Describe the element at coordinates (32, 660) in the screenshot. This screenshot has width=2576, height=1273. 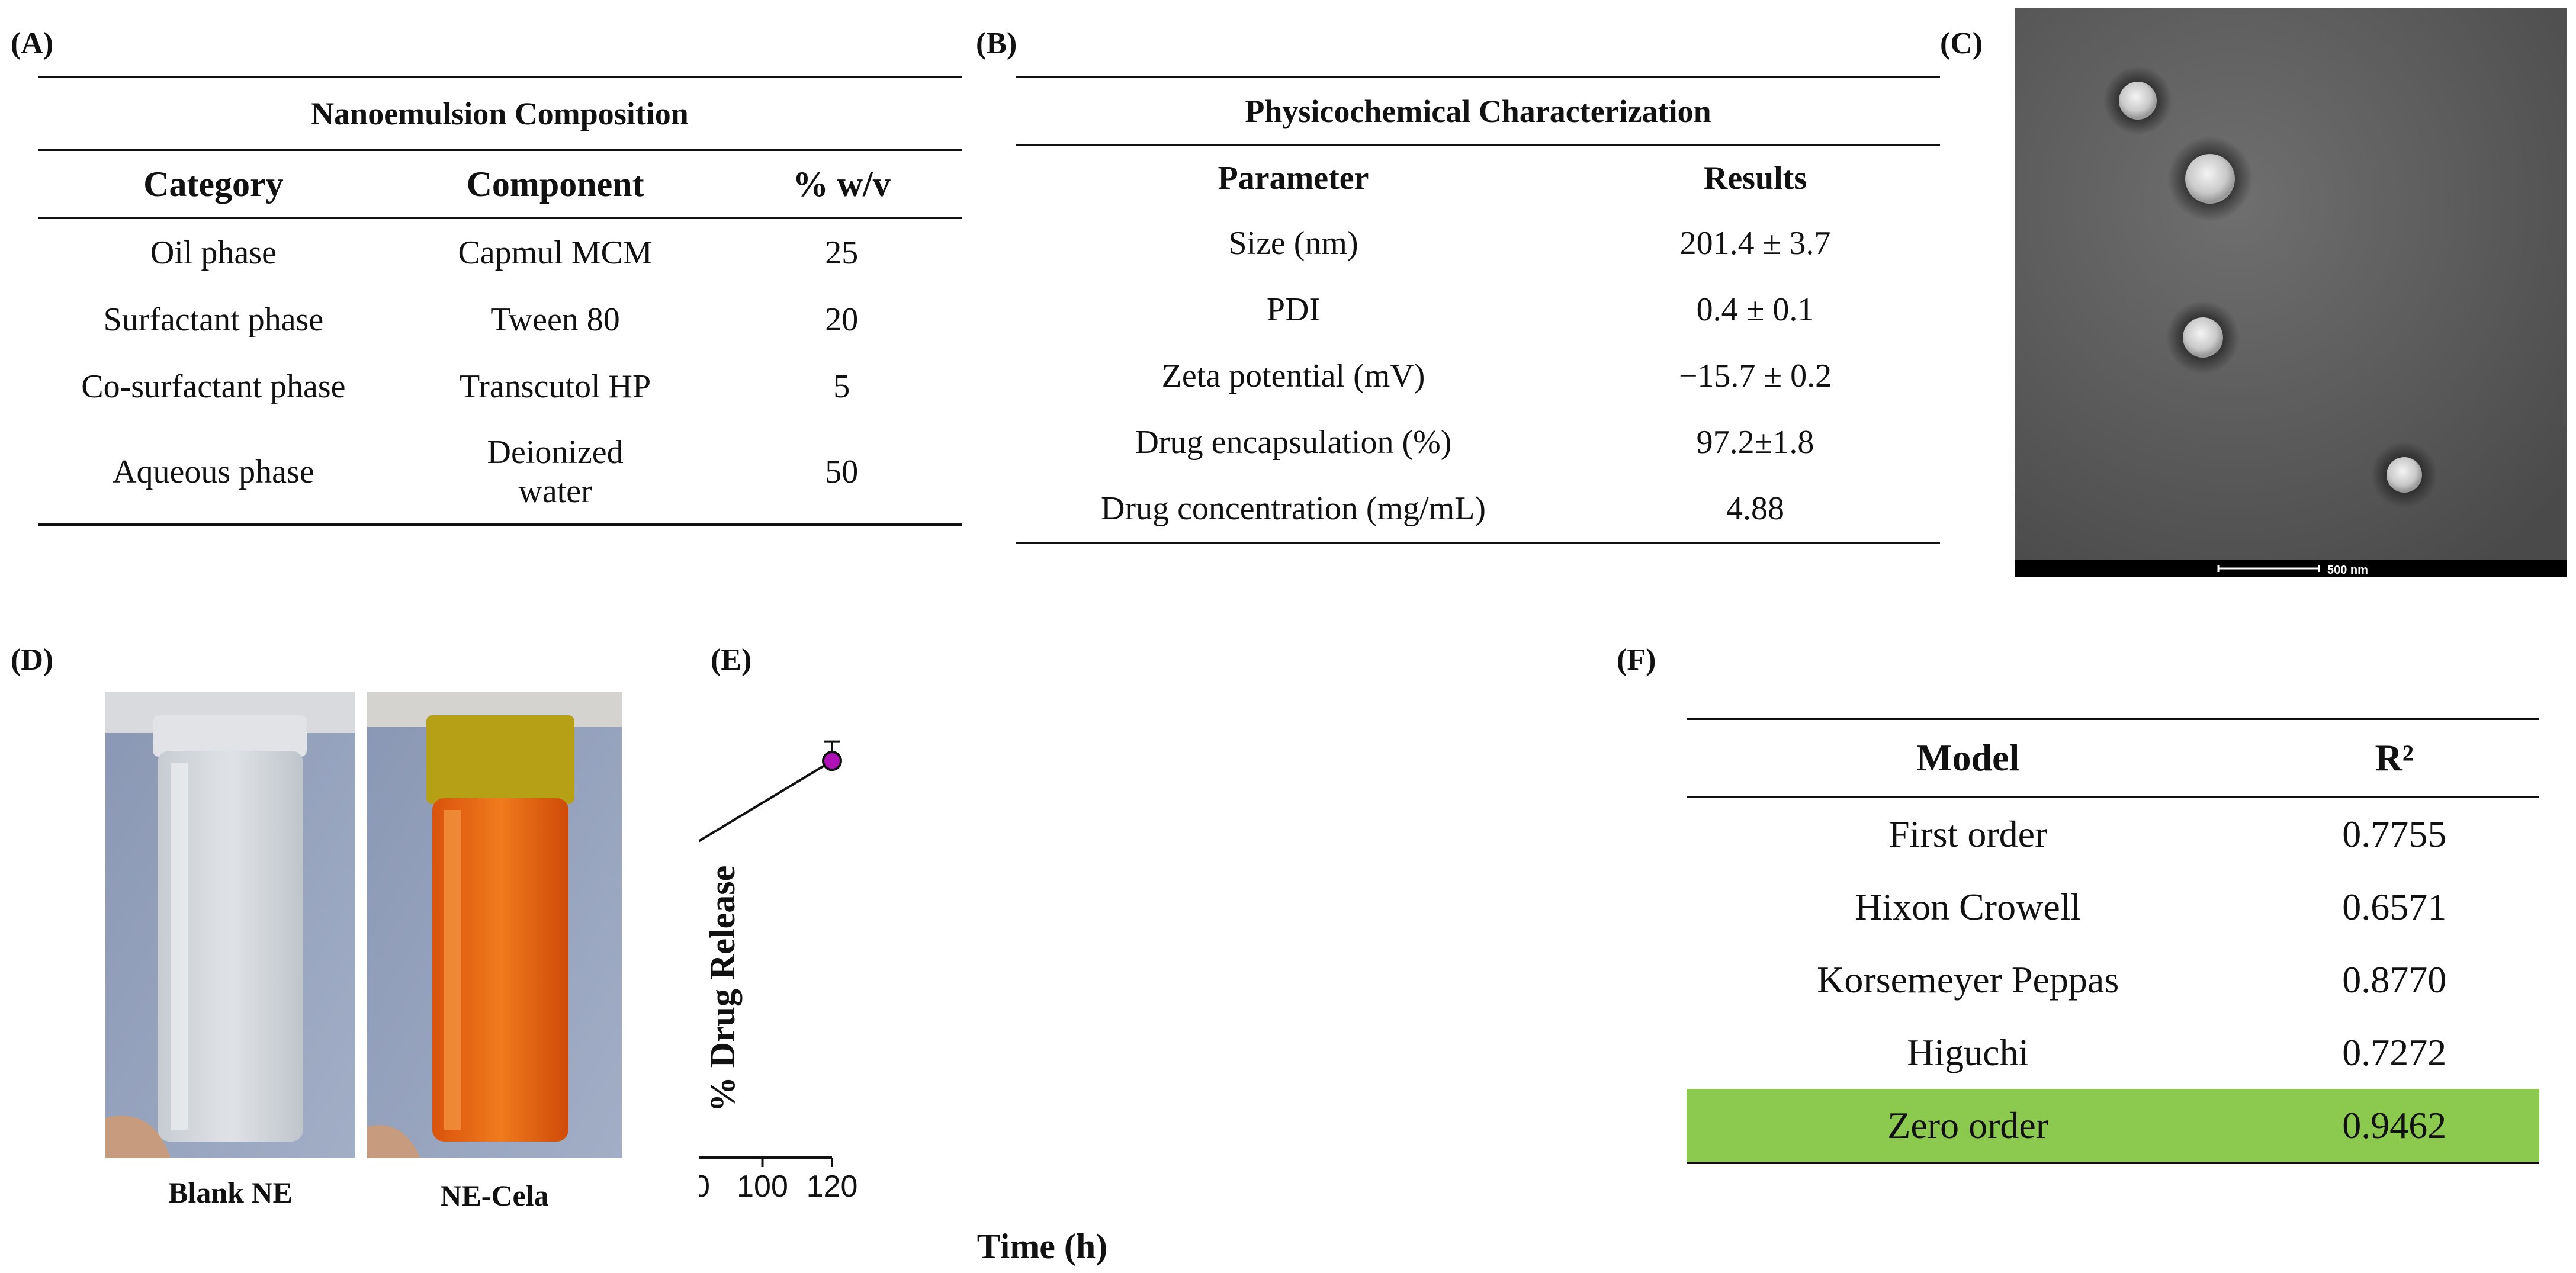
I see `panel-label-d: (D)` at that location.